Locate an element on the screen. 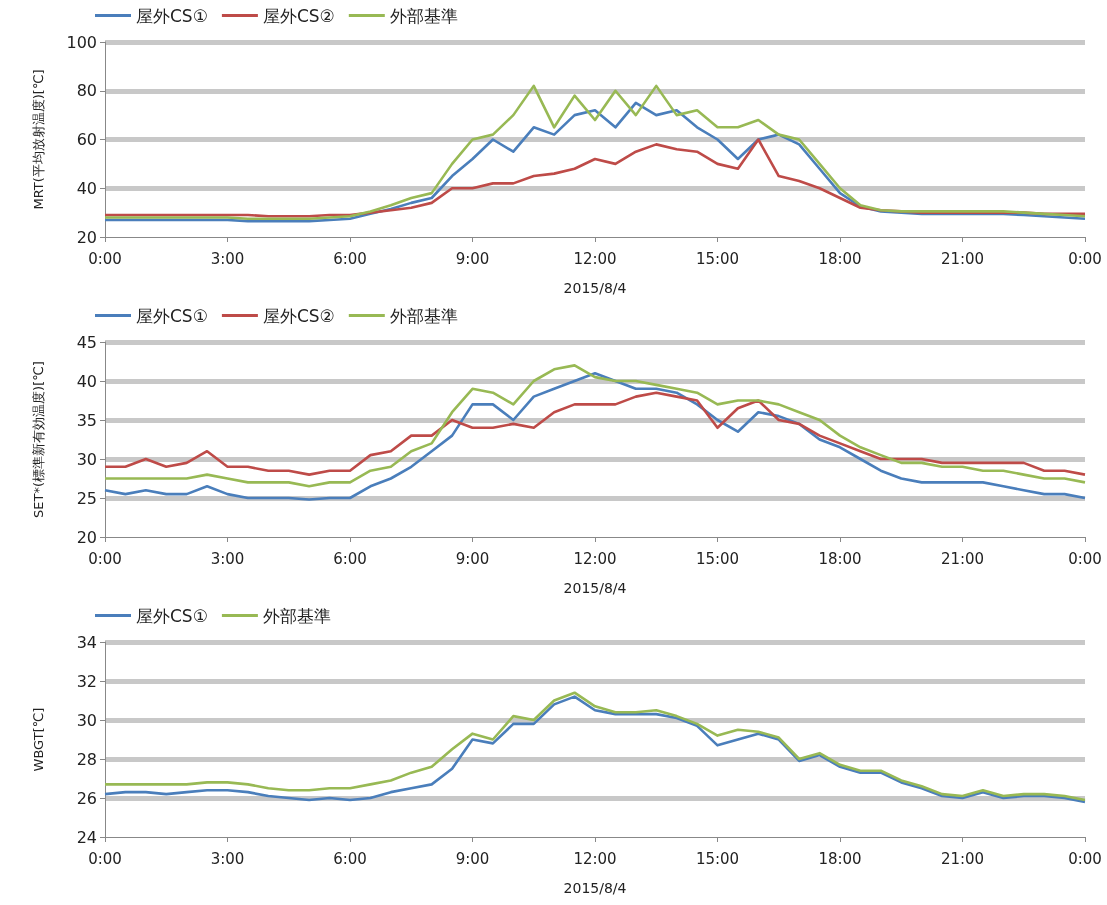 The width and height of the screenshot is (1107, 905). y-tick-label: 26 is located at coordinates (86, 798).